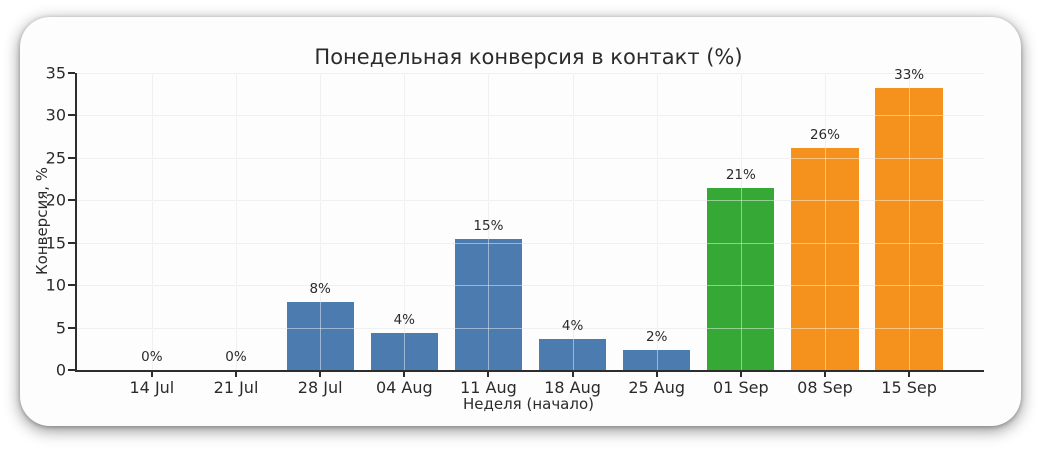 The width and height of the screenshot is (1043, 451). Describe the element at coordinates (740, 175) in the screenshot. I see `bar-value-label: 21%` at that location.